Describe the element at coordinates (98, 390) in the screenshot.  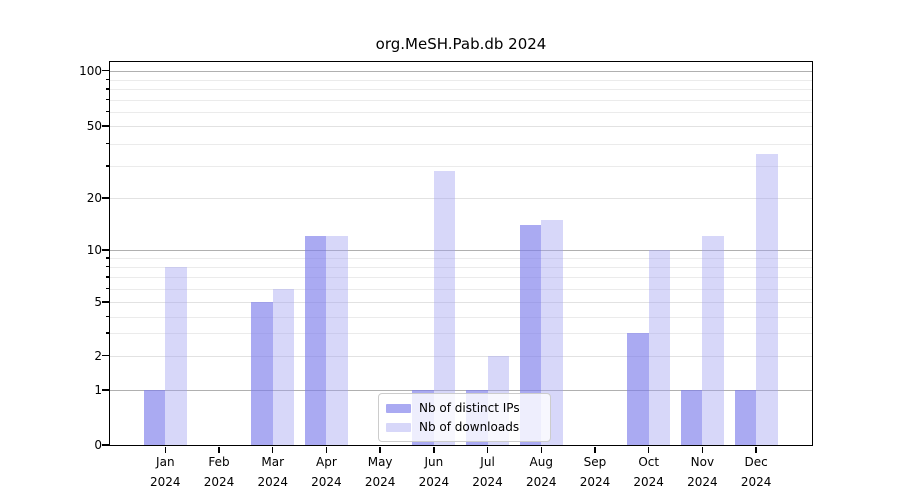
I see `y-tick-label-1: 1` at that location.